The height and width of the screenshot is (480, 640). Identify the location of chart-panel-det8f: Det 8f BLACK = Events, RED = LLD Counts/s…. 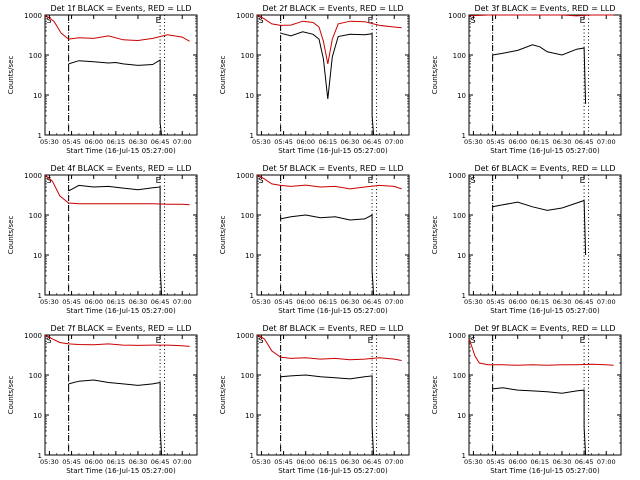
(314, 399).